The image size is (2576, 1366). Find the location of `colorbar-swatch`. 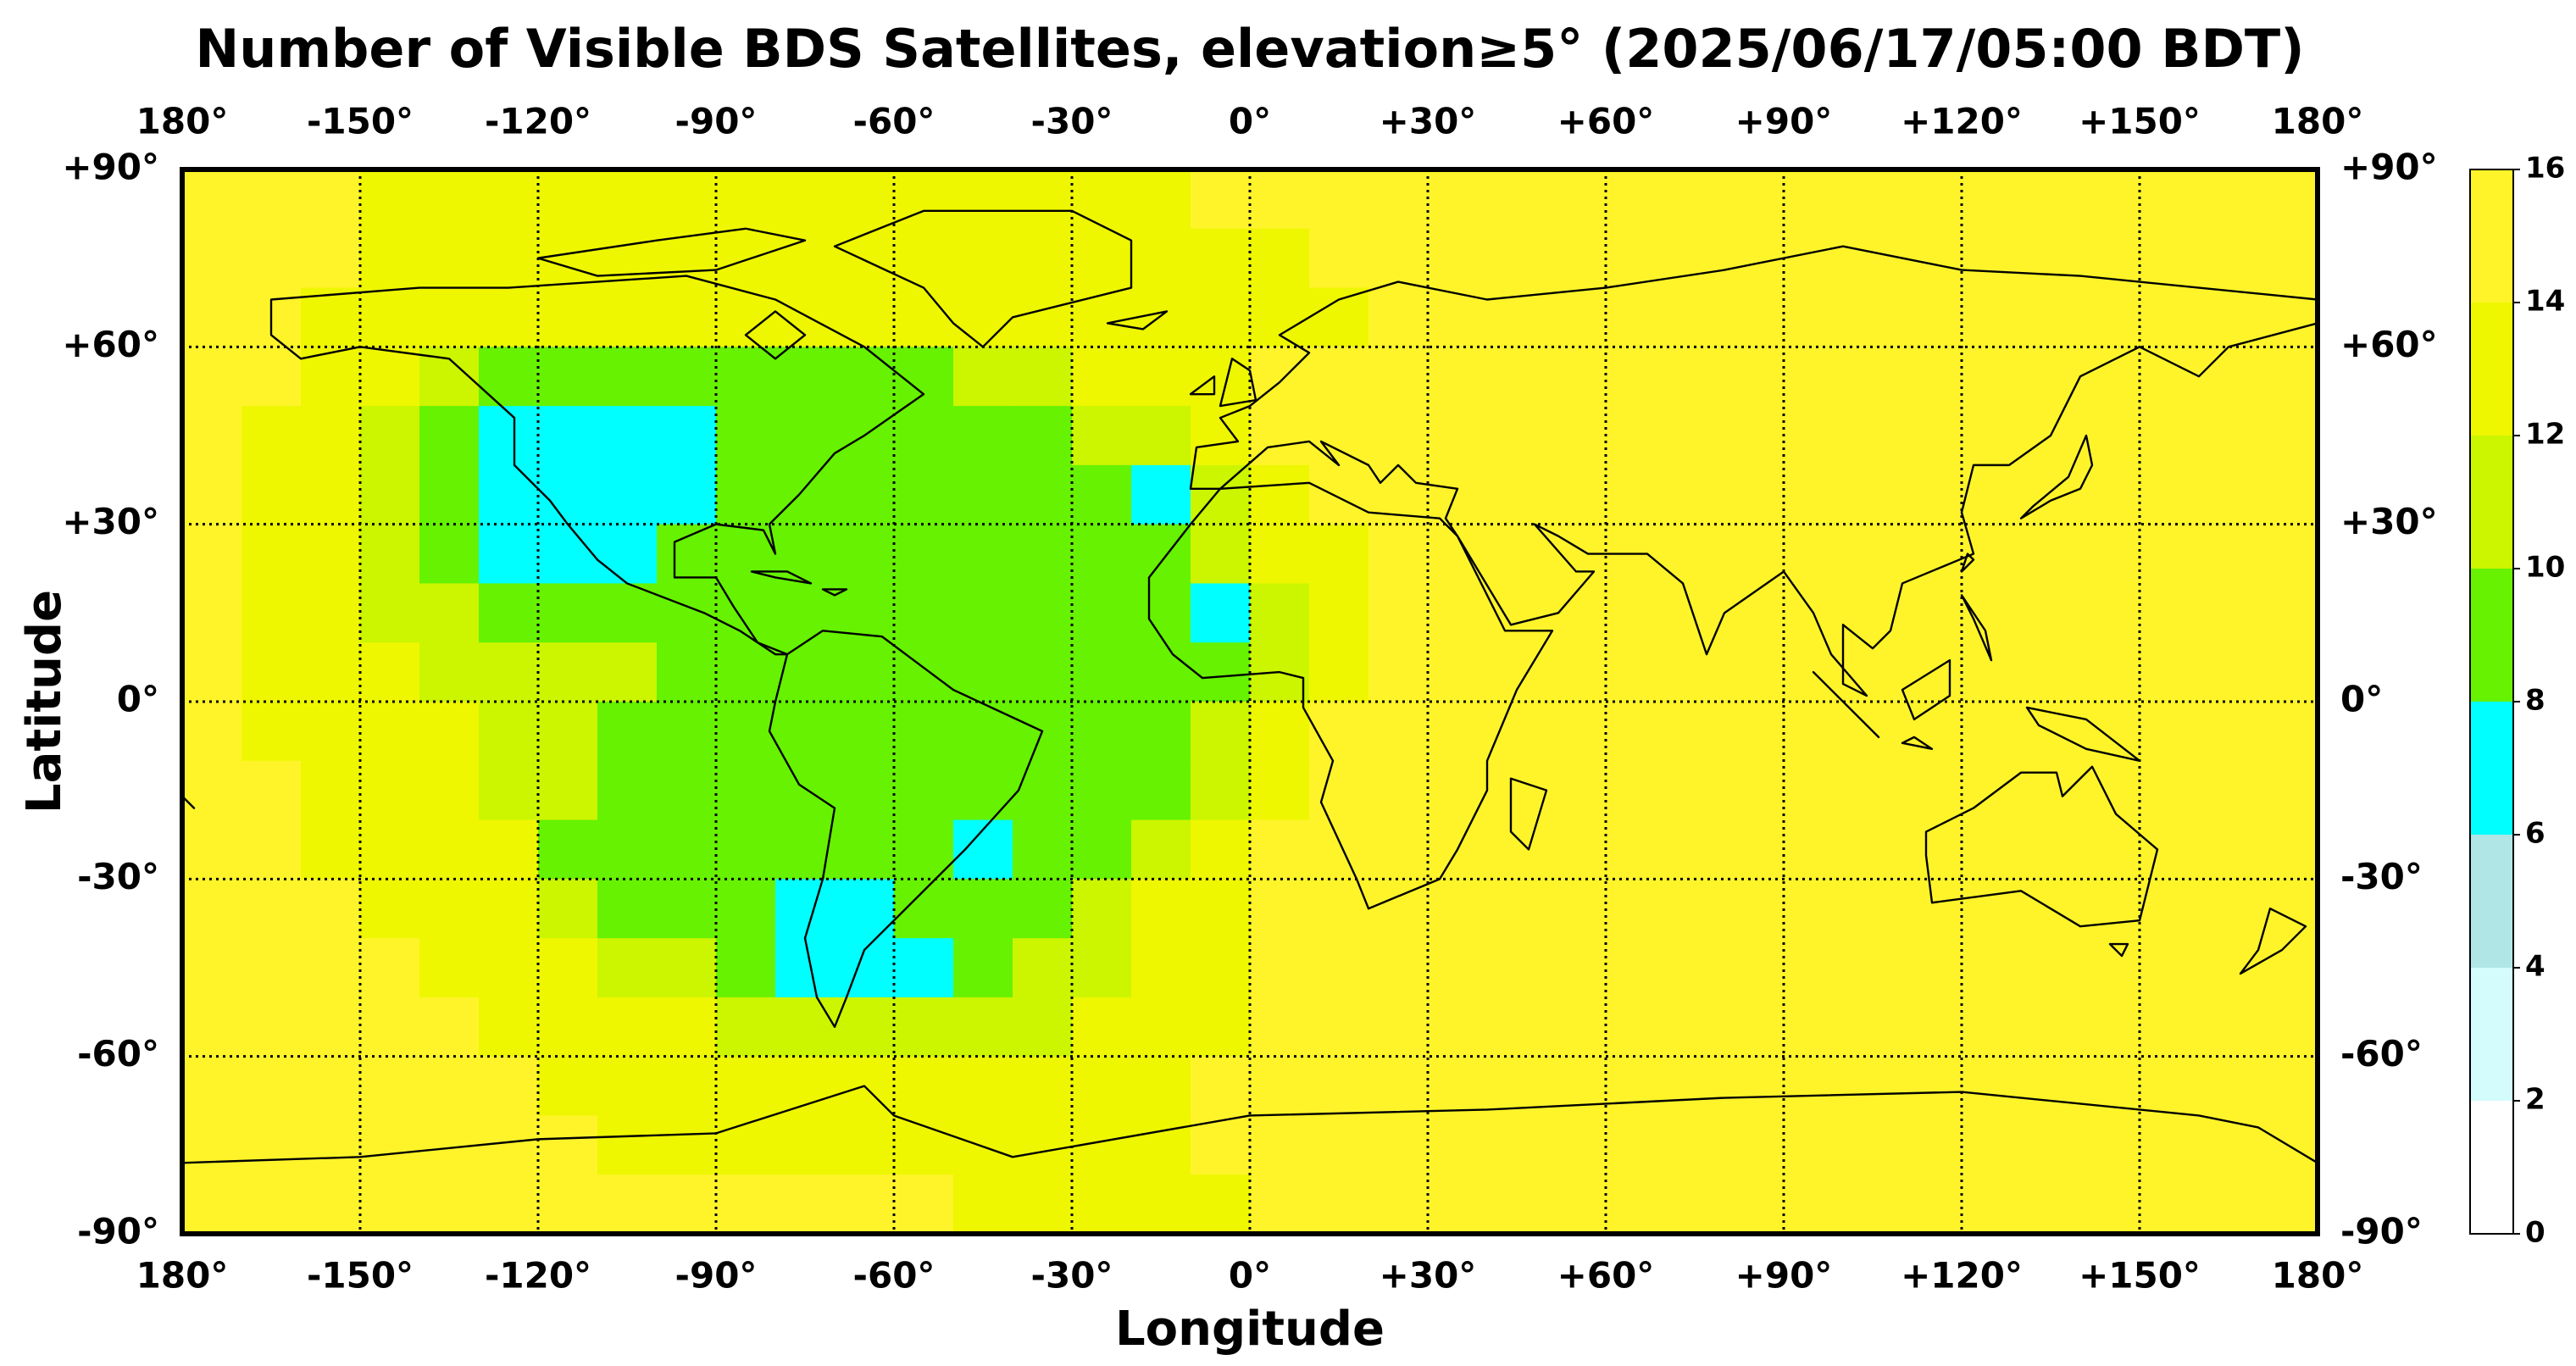

colorbar-swatch is located at coordinates (2491, 768).